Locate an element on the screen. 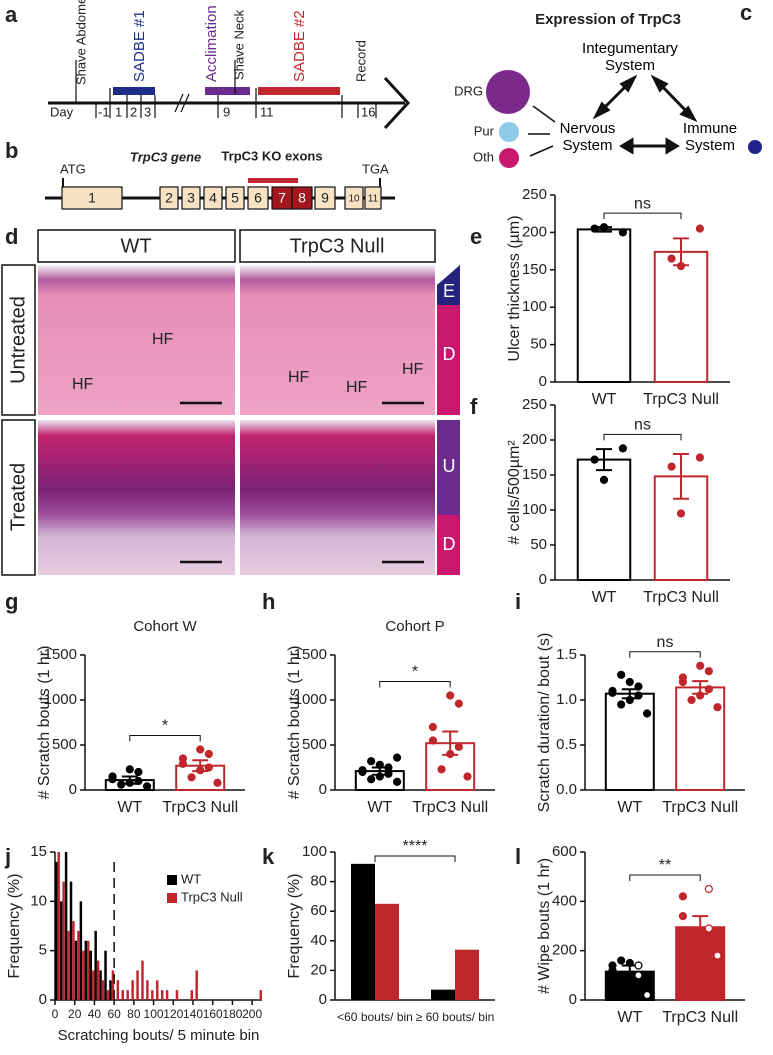  subset-label: DRG is located at coordinates (468, 90).